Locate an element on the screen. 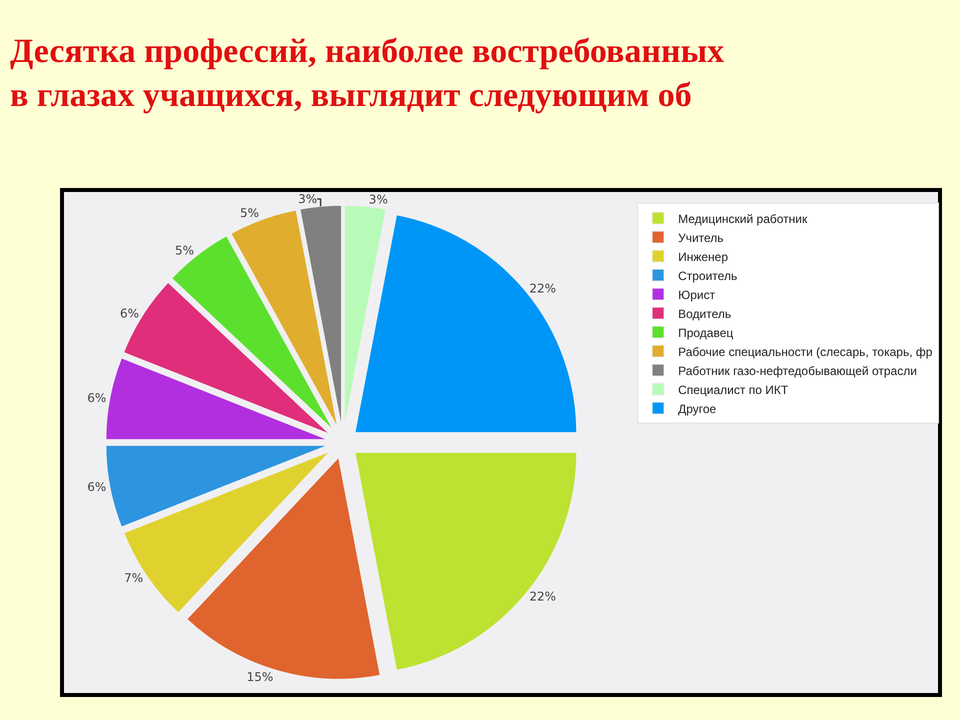 The height and width of the screenshot is (720, 960). legend-label: Водитель is located at coordinates (705, 313).